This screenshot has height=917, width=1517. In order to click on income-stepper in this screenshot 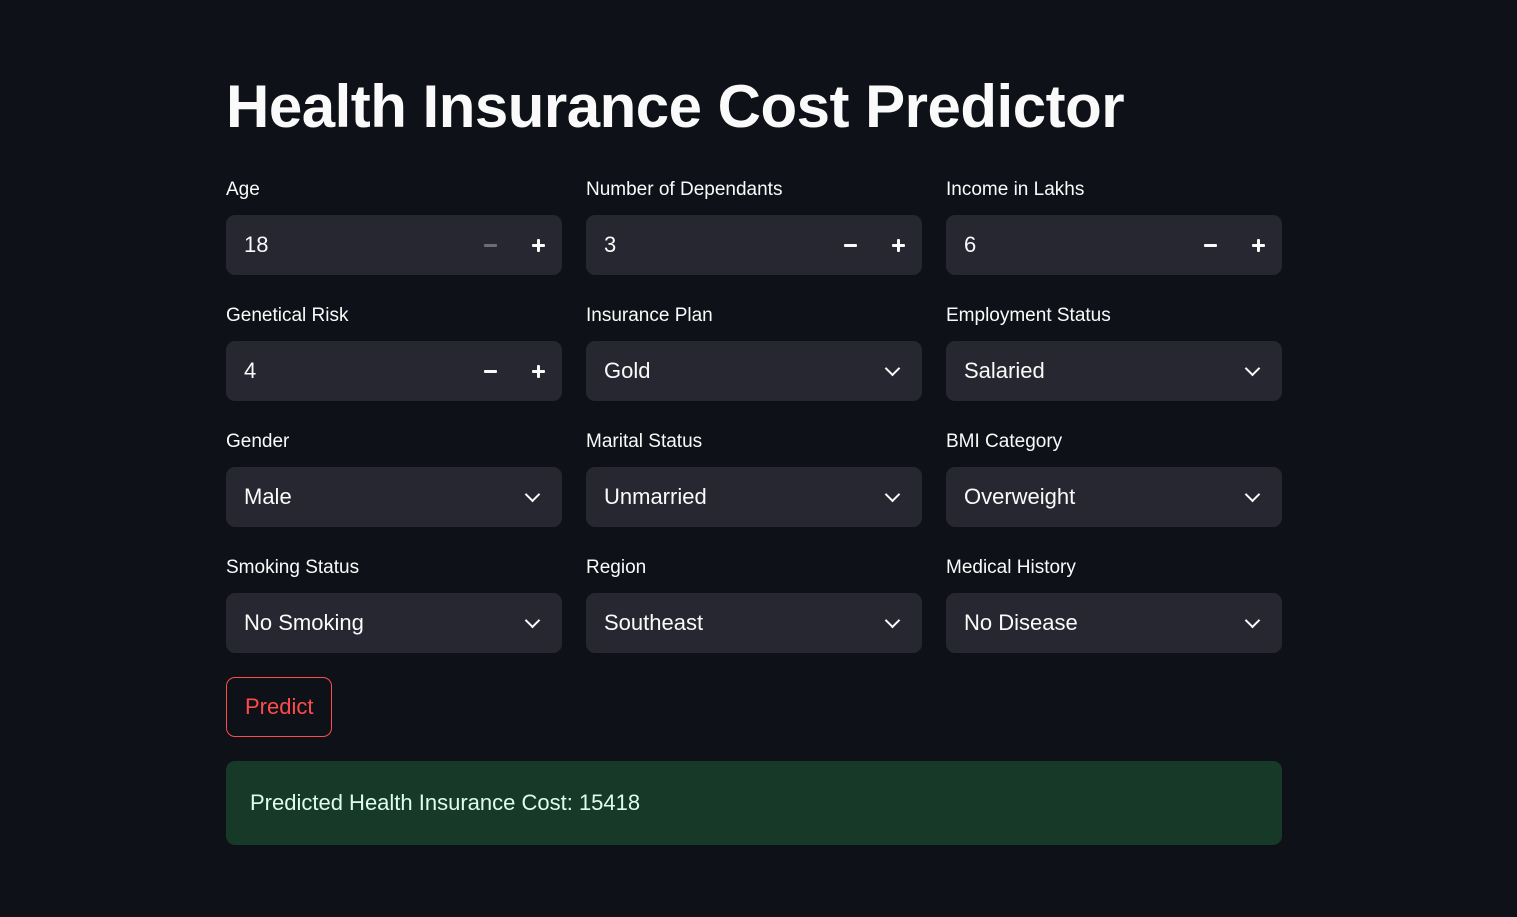, I will do `click(1234, 245)`.